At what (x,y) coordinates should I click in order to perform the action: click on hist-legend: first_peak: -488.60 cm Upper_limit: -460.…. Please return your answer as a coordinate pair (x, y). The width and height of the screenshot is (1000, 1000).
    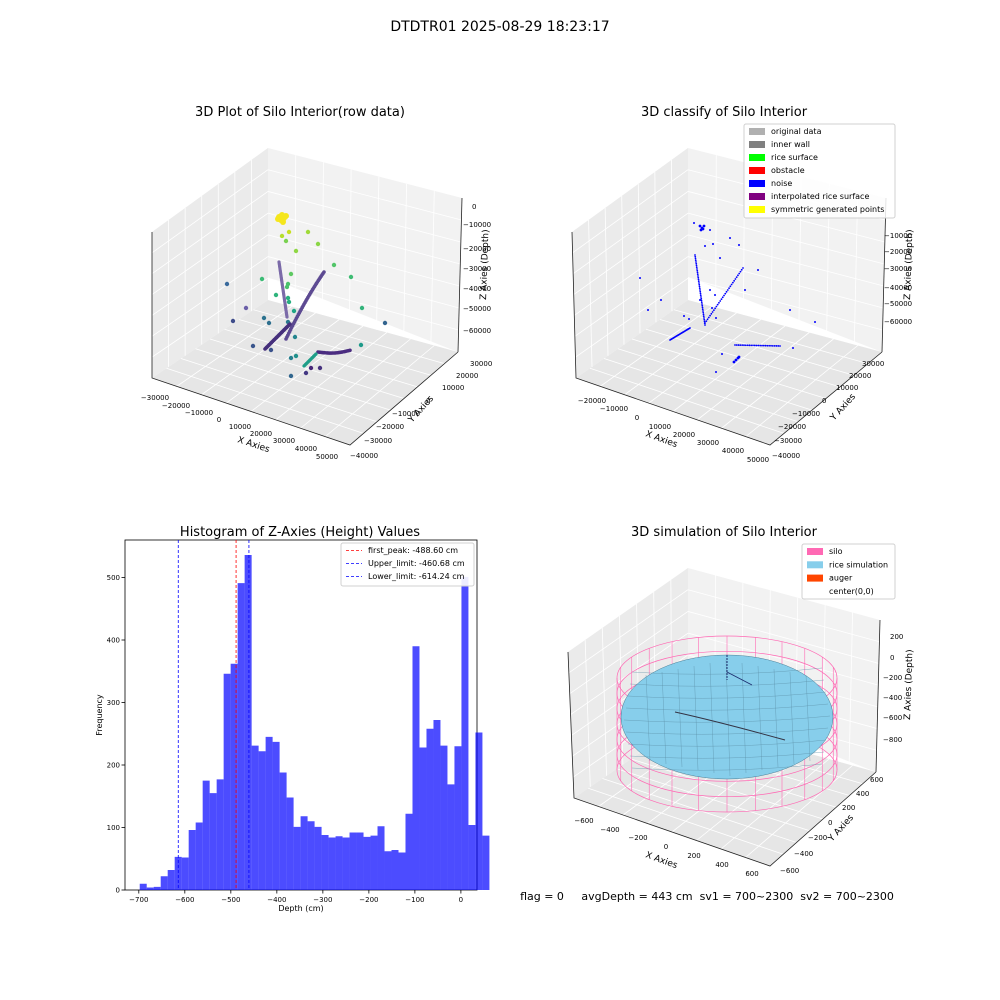
    Looking at the image, I should click on (407, 564).